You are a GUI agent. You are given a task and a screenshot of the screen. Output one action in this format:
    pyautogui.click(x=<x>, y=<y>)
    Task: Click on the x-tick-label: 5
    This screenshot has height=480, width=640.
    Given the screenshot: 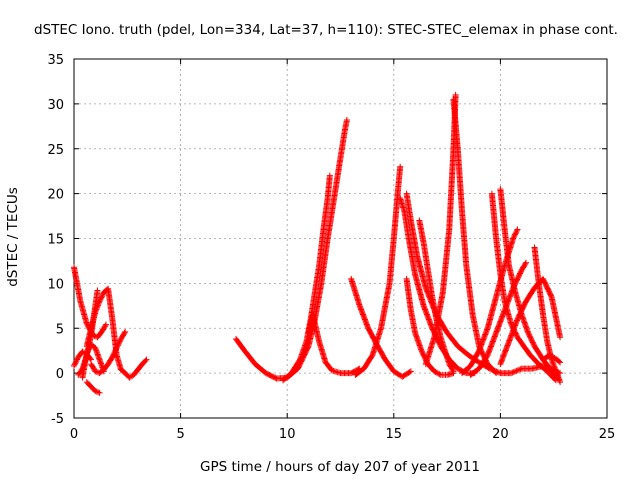 What is the action you would take?
    pyautogui.click(x=180, y=434)
    